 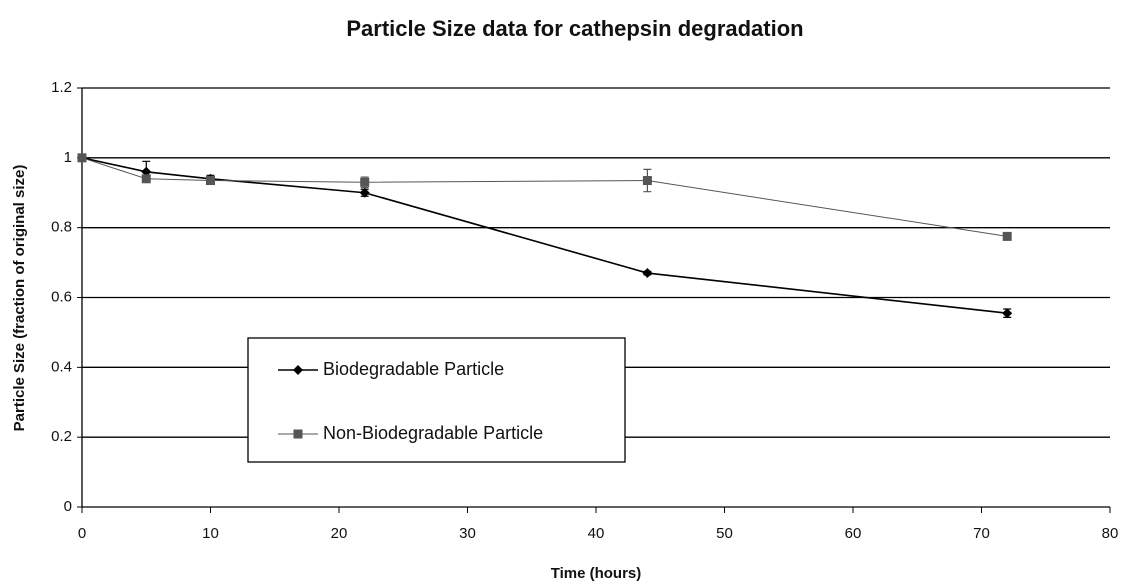 I want to click on y-tick-label: 0.6, so click(x=61, y=296).